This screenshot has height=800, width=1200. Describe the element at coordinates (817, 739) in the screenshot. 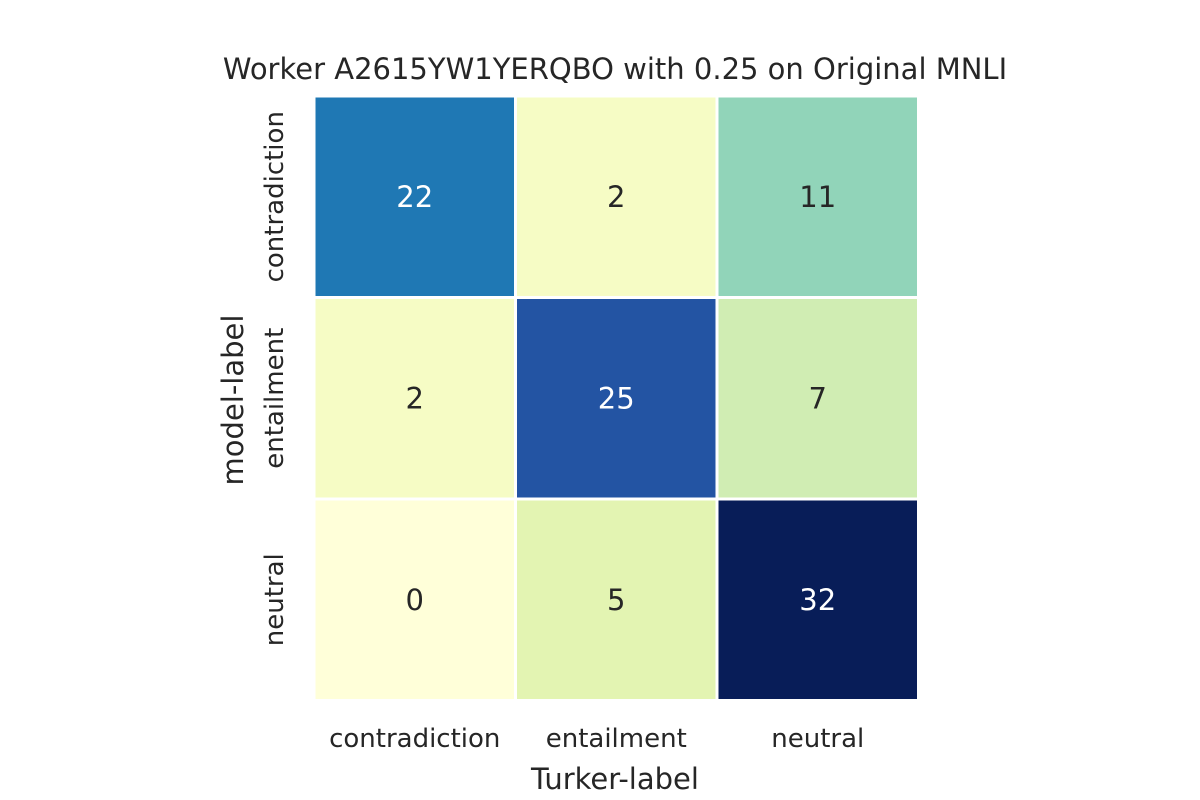

I see `x-tick-label-neutral: neutral` at that location.